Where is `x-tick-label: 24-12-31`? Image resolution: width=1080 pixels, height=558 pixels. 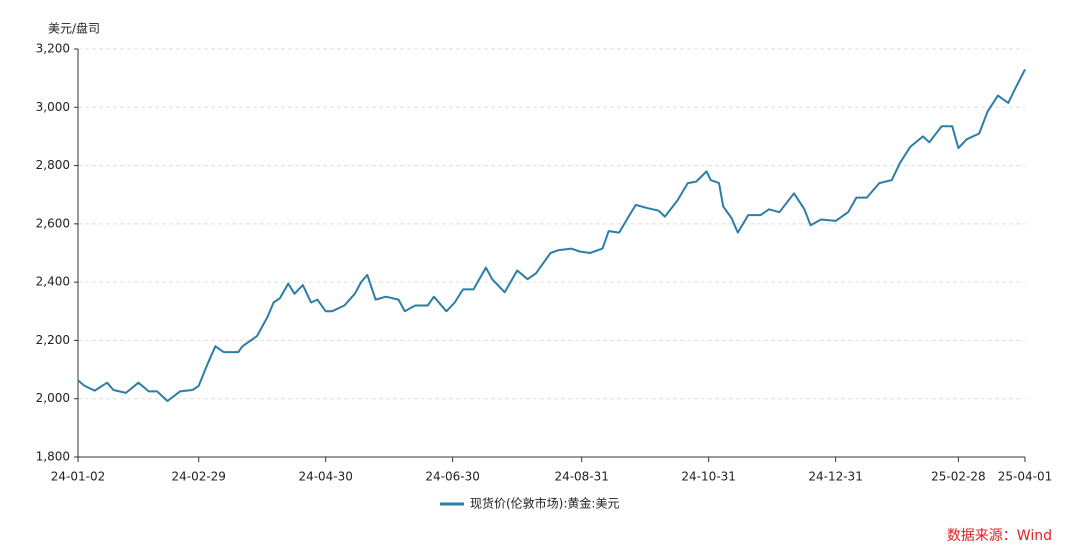
x-tick-label: 24-12-31 is located at coordinates (835, 477).